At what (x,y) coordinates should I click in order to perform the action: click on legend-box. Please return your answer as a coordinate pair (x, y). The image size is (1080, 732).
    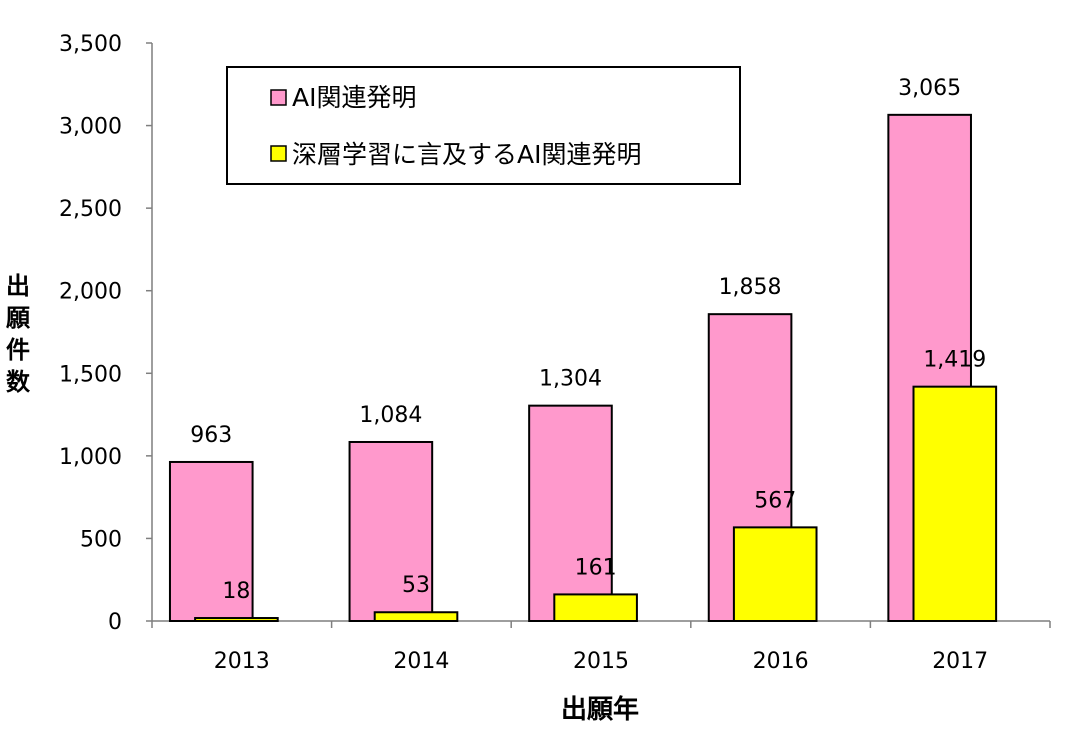
    Looking at the image, I should click on (483, 125).